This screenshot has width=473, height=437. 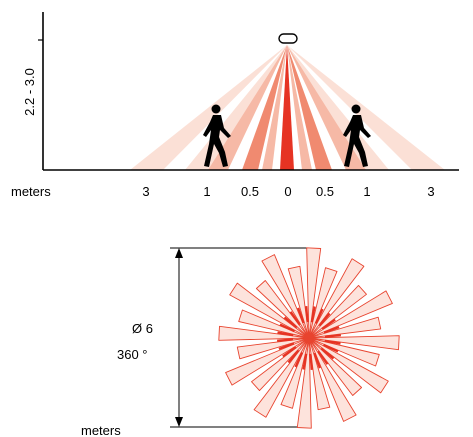 I want to click on diameter-label: Ø 6, so click(x=142, y=328).